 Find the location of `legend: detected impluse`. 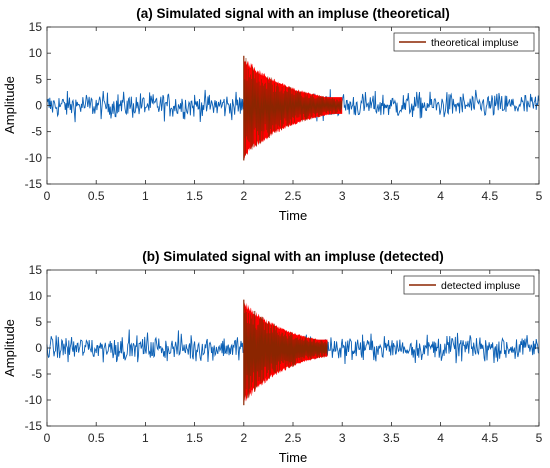

legend: detected impluse is located at coordinates (469, 285).